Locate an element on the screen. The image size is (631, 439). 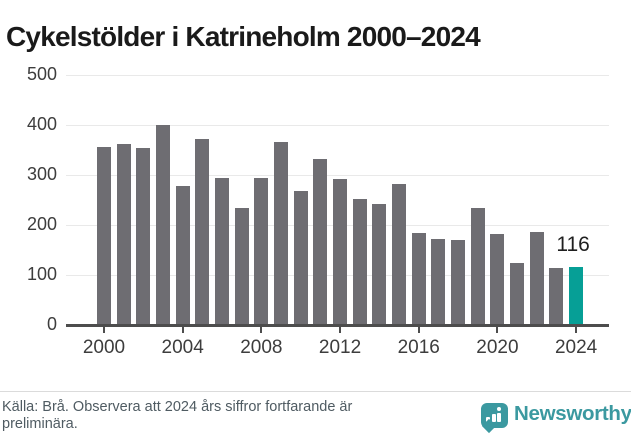
x-axis-line is located at coordinates (337, 325).